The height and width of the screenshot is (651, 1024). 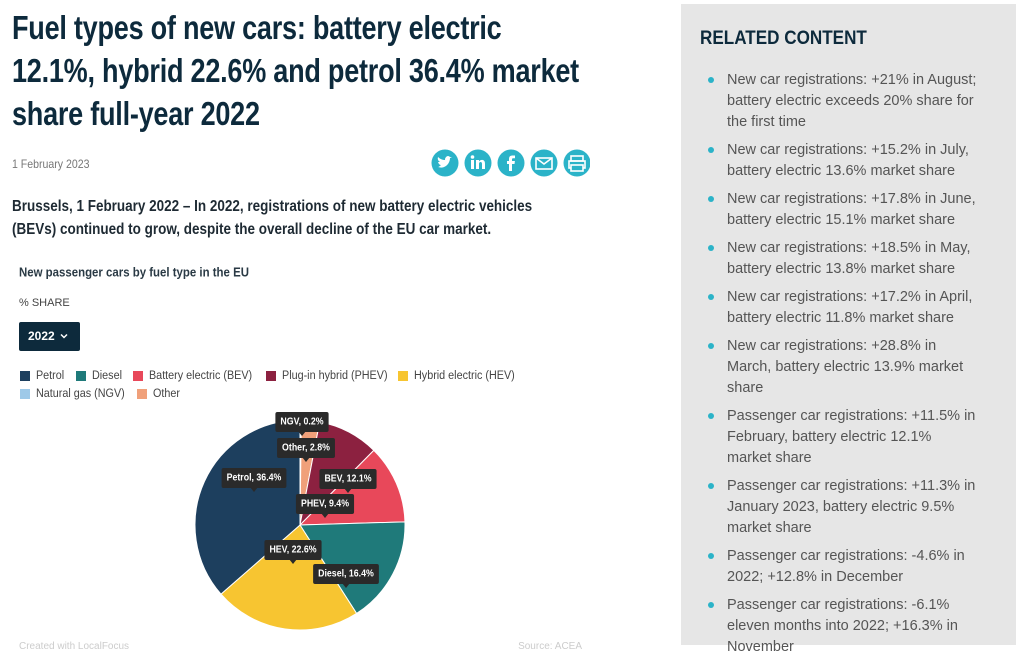 I want to click on legend-label: Plug-in hybrid (PHEV), so click(x=335, y=376).